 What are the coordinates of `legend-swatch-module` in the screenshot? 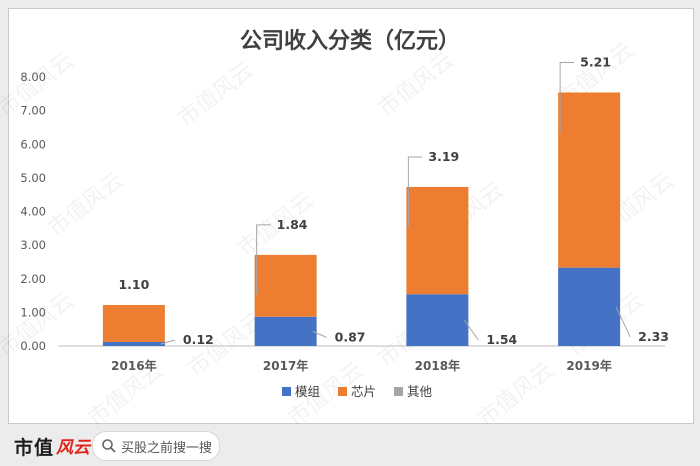 It's located at (286, 391).